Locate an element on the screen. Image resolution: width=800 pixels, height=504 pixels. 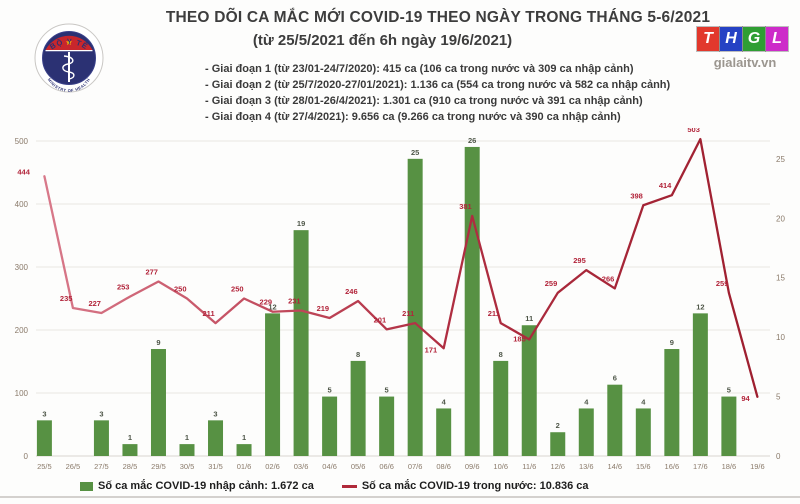
x-tick-label: 06/6 is located at coordinates (386, 466).